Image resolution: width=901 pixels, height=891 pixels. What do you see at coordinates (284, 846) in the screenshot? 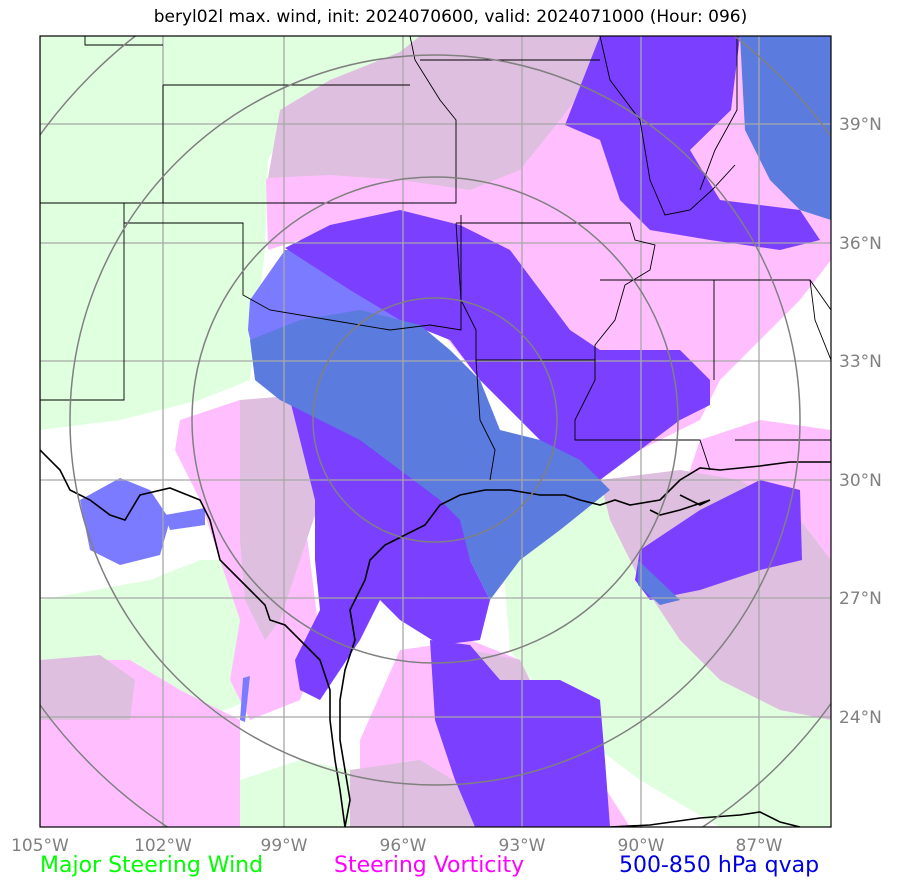
I see `lon-tick-99w: 99°W` at bounding box center [284, 846].